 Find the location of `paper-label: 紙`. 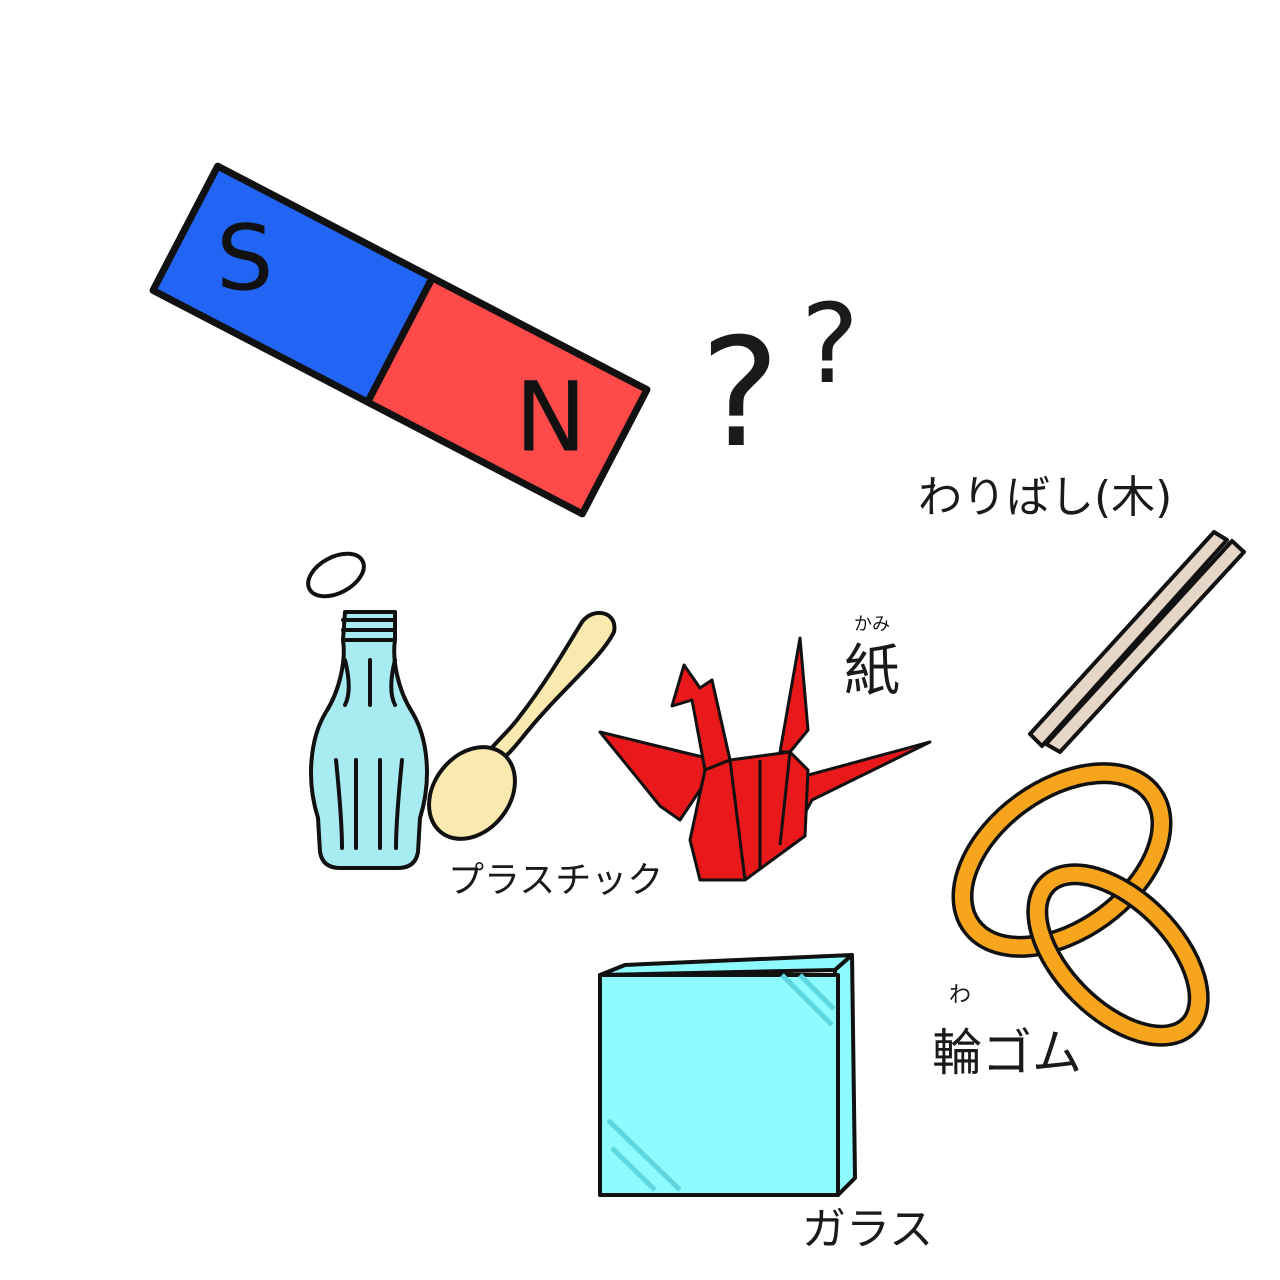

paper-label: 紙 is located at coordinates (872, 671).